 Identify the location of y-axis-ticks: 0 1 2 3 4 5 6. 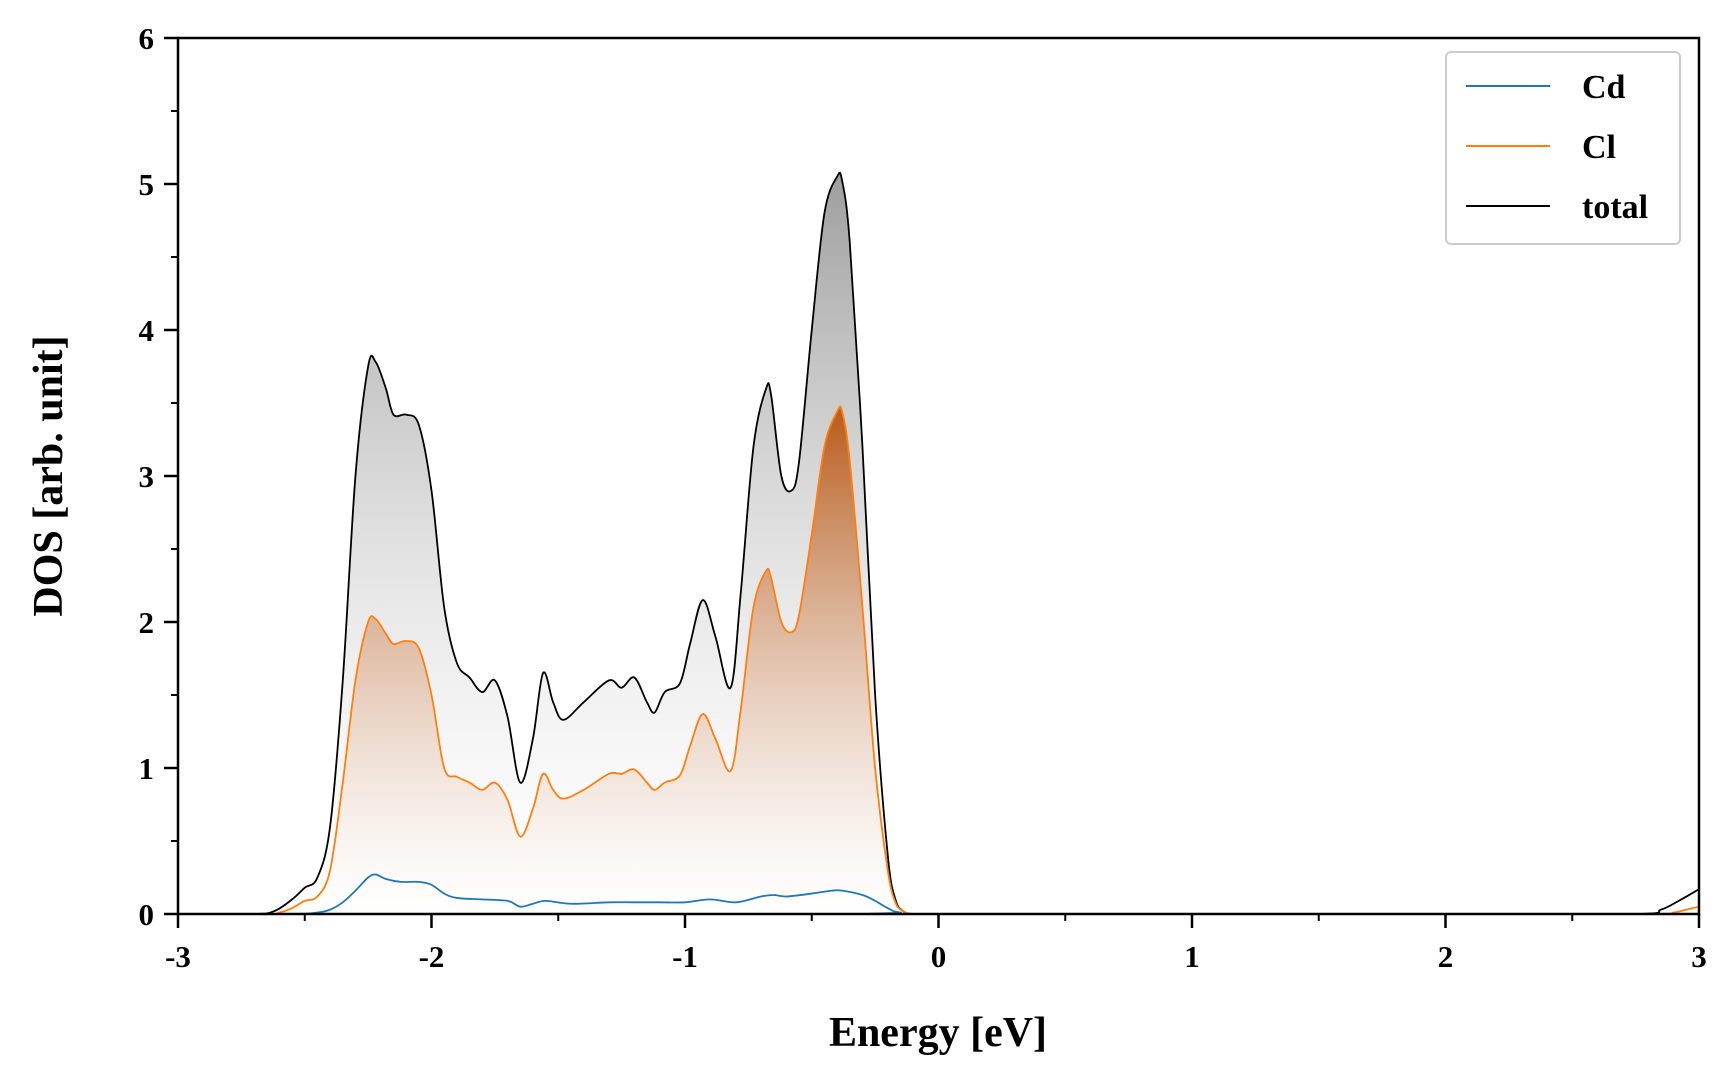
(158, 476).